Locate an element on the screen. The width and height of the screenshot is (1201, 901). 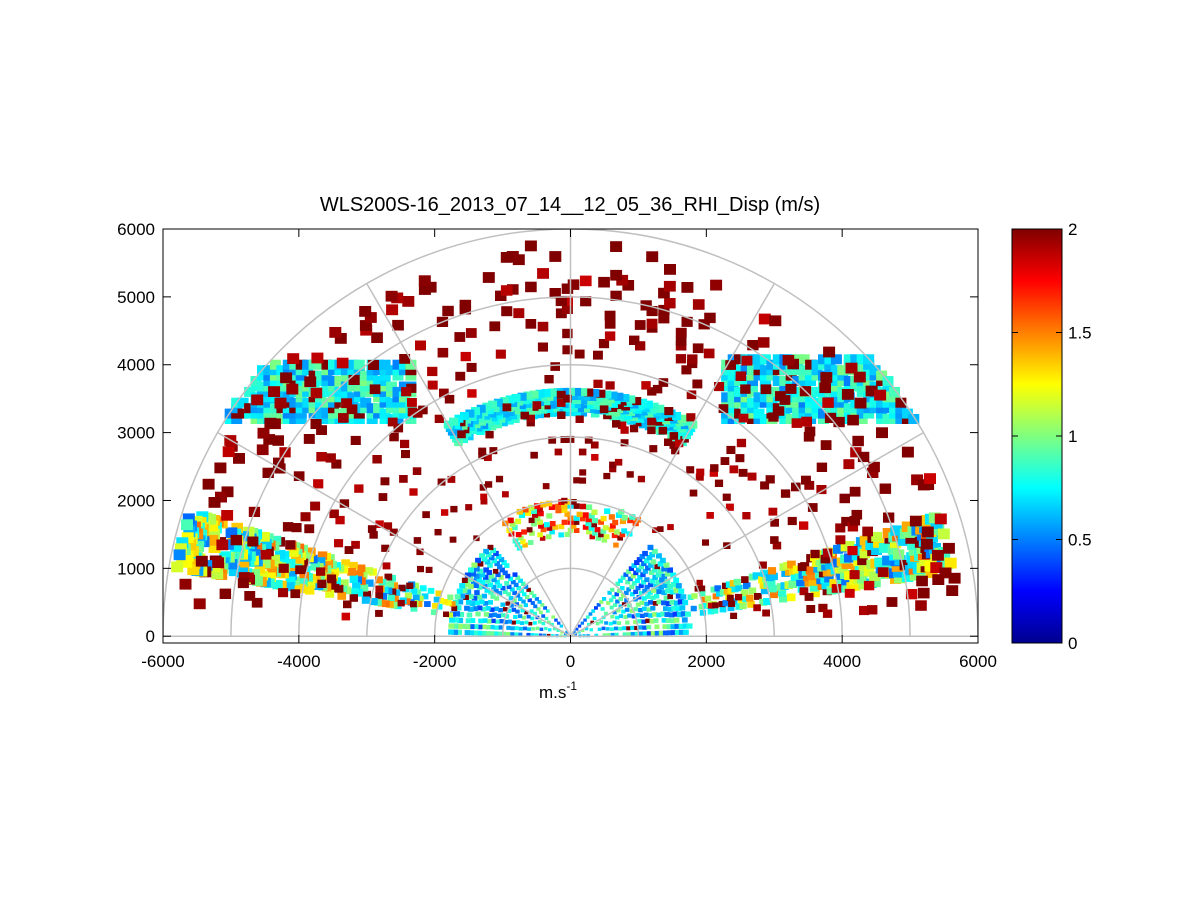
x-axis-label: m.s-1 is located at coordinates (558, 690).